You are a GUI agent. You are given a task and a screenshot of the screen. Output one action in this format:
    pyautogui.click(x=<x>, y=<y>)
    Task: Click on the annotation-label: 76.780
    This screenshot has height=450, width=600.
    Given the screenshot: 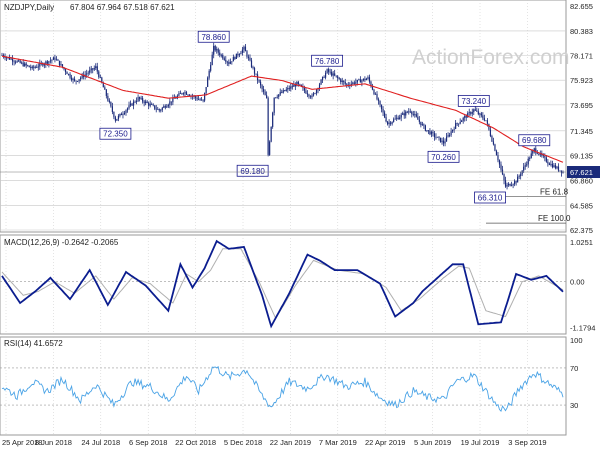 What is the action you would take?
    pyautogui.click(x=327, y=61)
    